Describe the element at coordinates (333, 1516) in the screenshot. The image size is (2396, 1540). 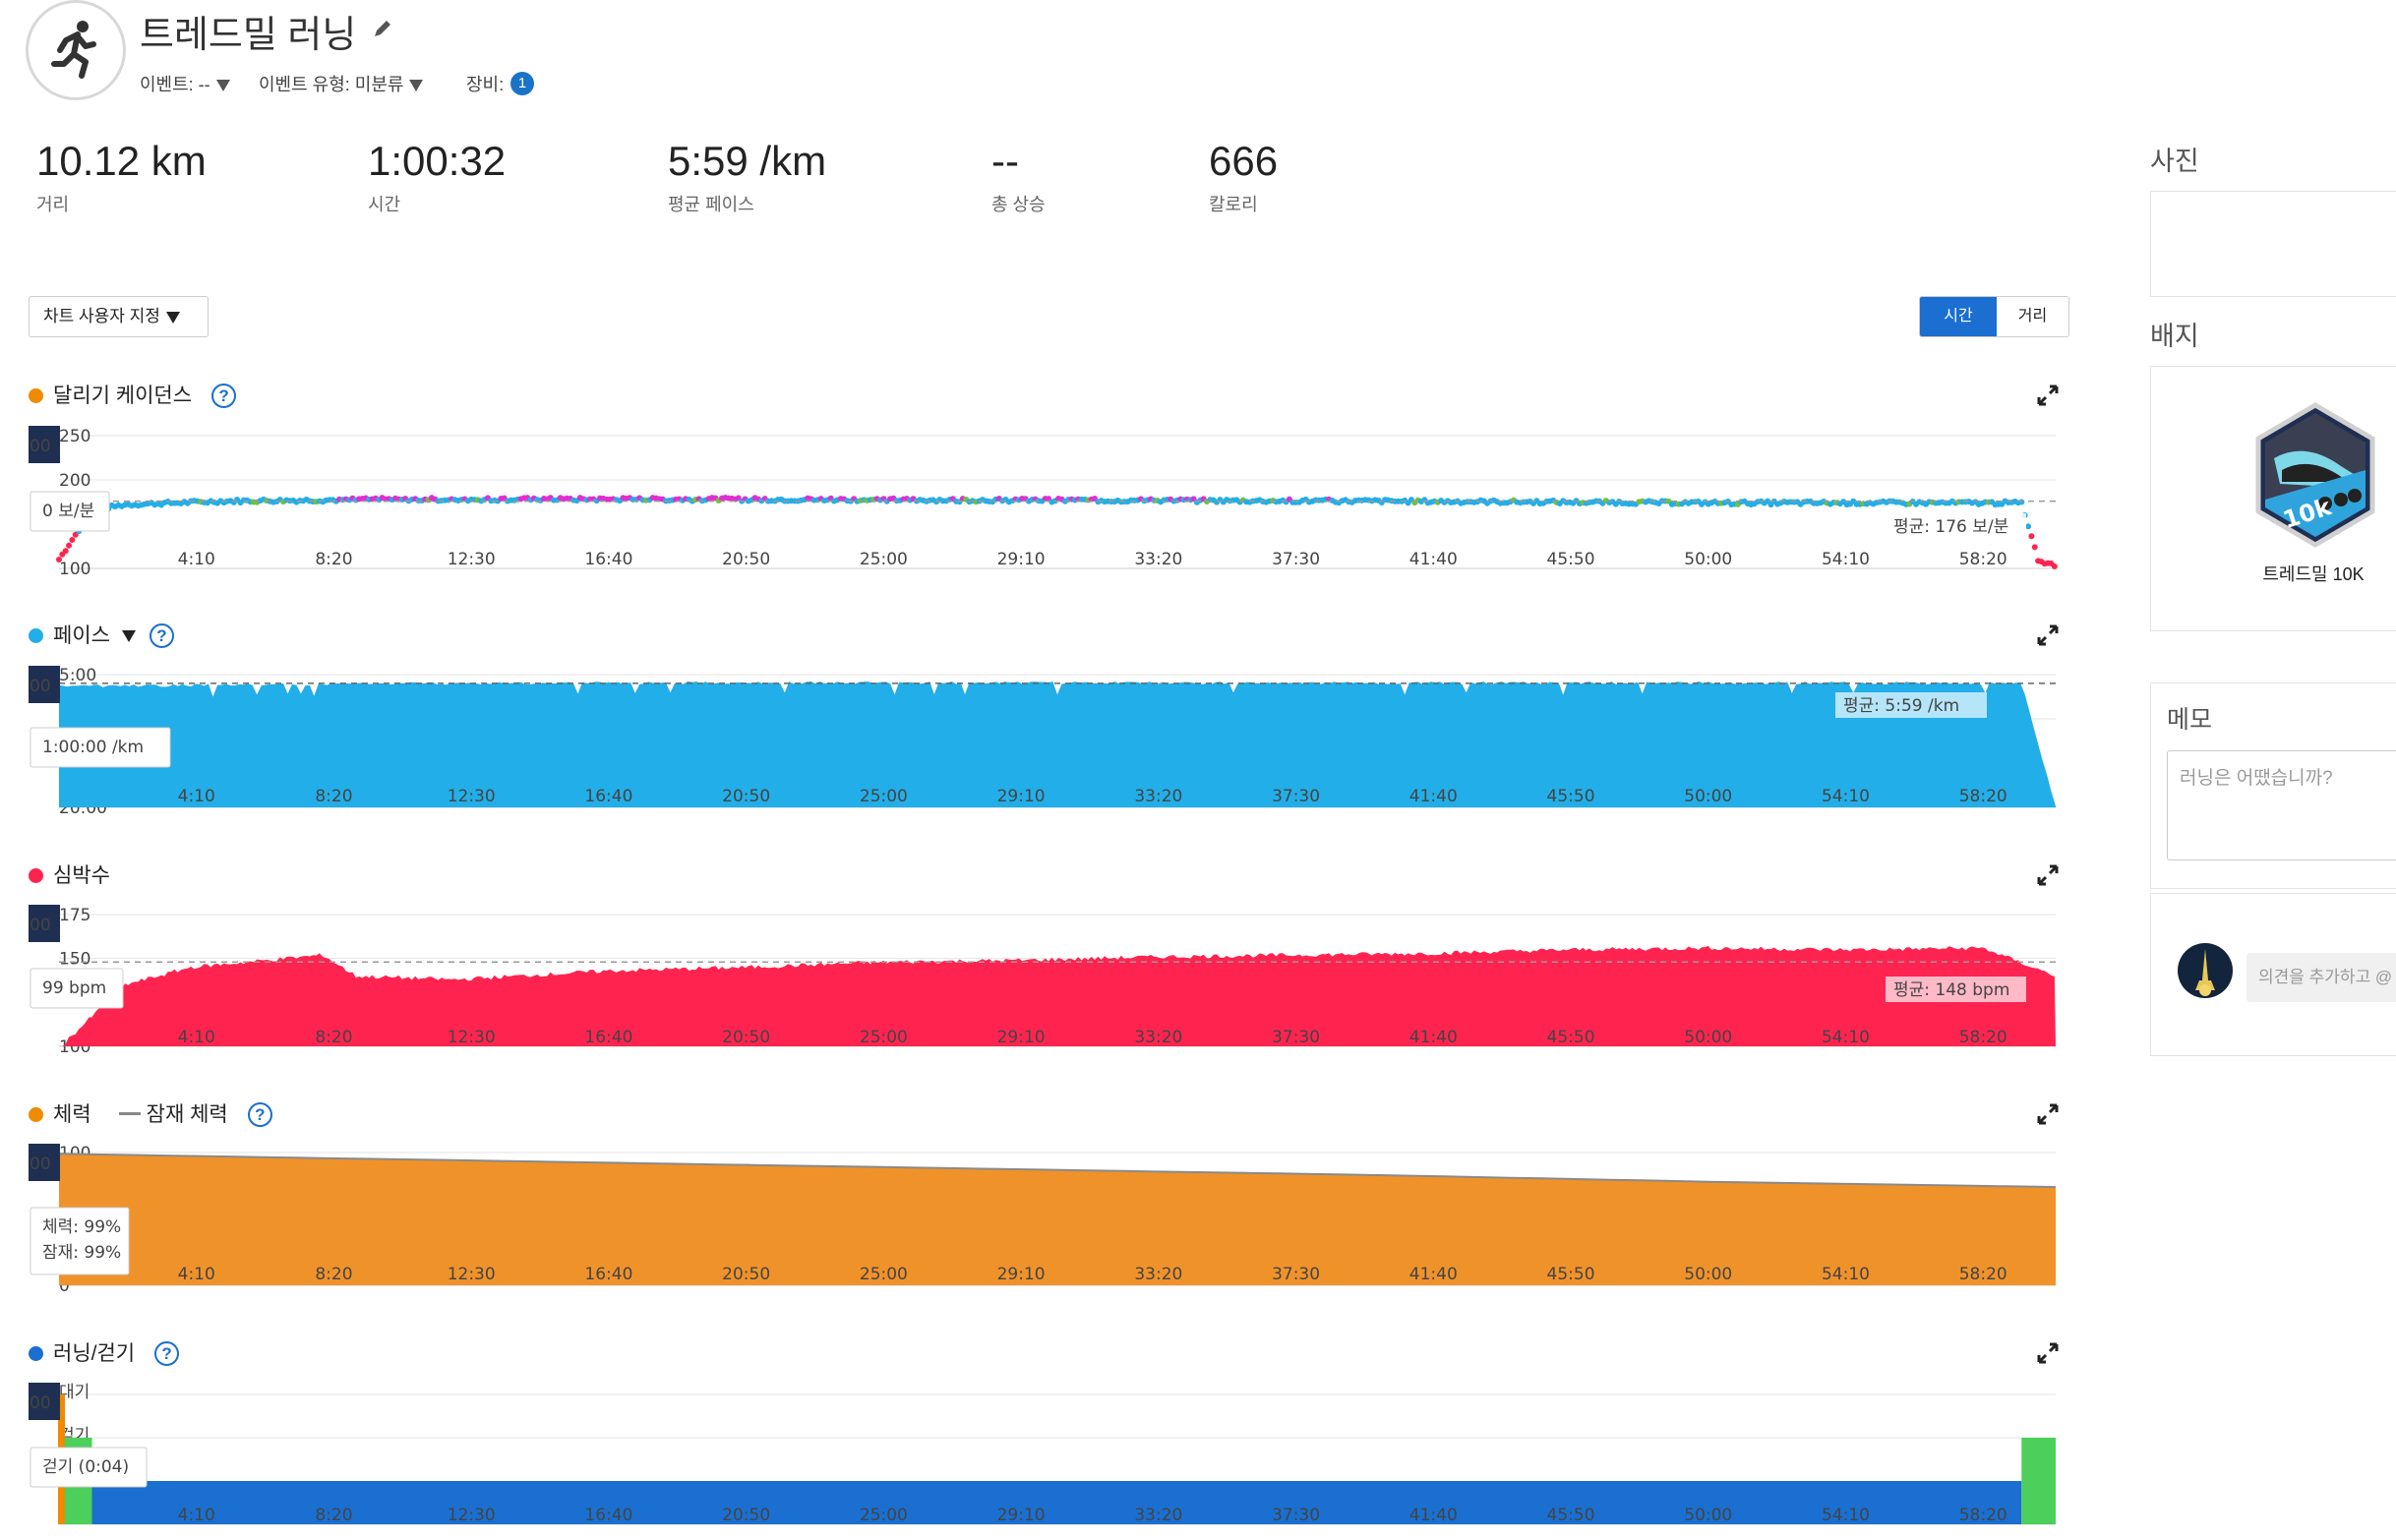
I see `run-walk-x-tick-label: 8:20` at that location.